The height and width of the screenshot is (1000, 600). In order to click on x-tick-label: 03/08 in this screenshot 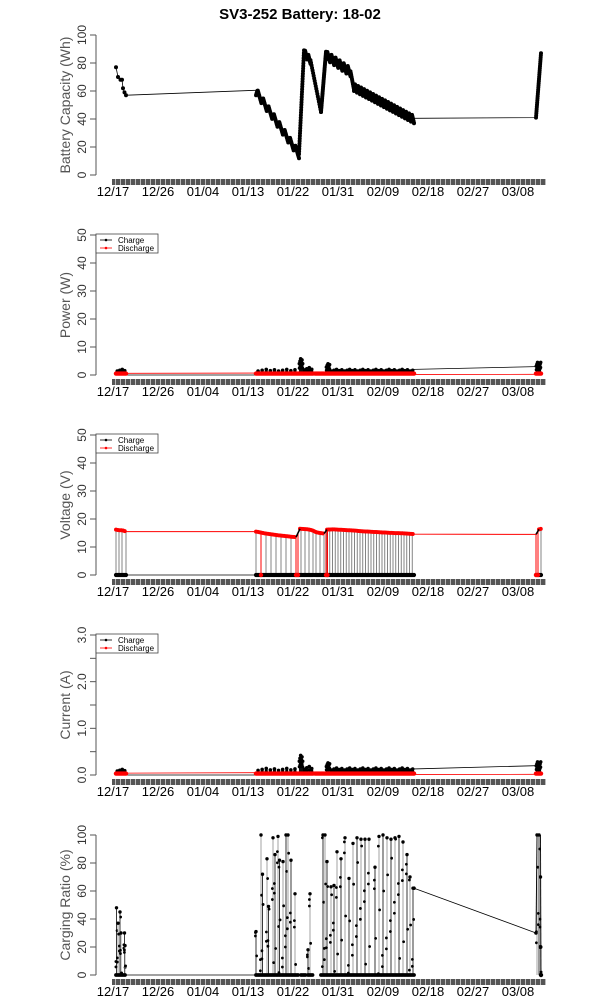, I will do `click(518, 991)`.